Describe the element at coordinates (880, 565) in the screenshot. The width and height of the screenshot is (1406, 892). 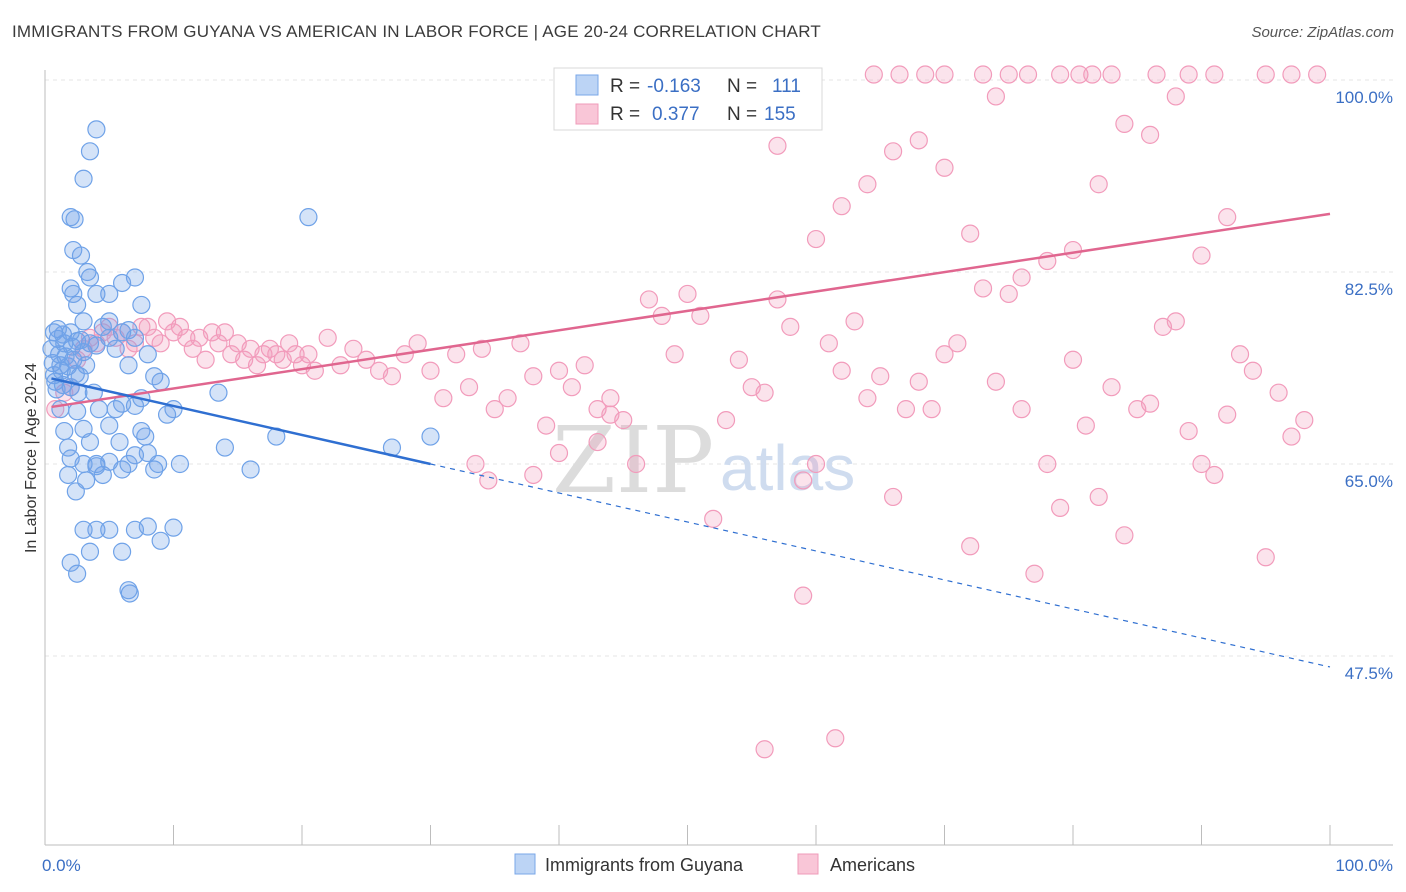
I see `guyana-trend-line-dashed` at that location.